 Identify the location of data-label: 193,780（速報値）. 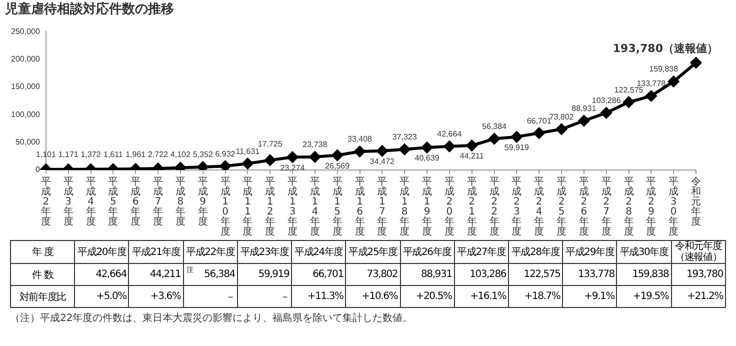
(665, 49).